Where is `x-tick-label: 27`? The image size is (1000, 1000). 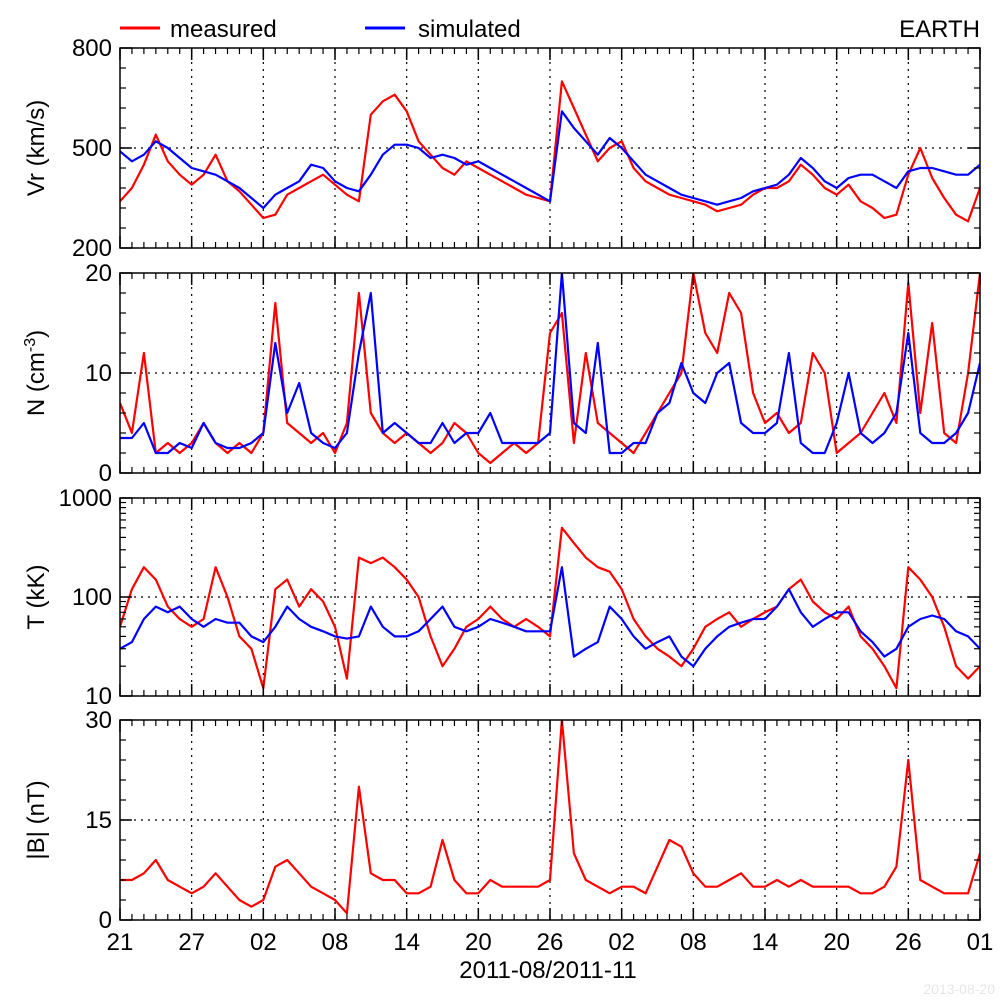
x-tick-label: 27 is located at coordinates (191, 942).